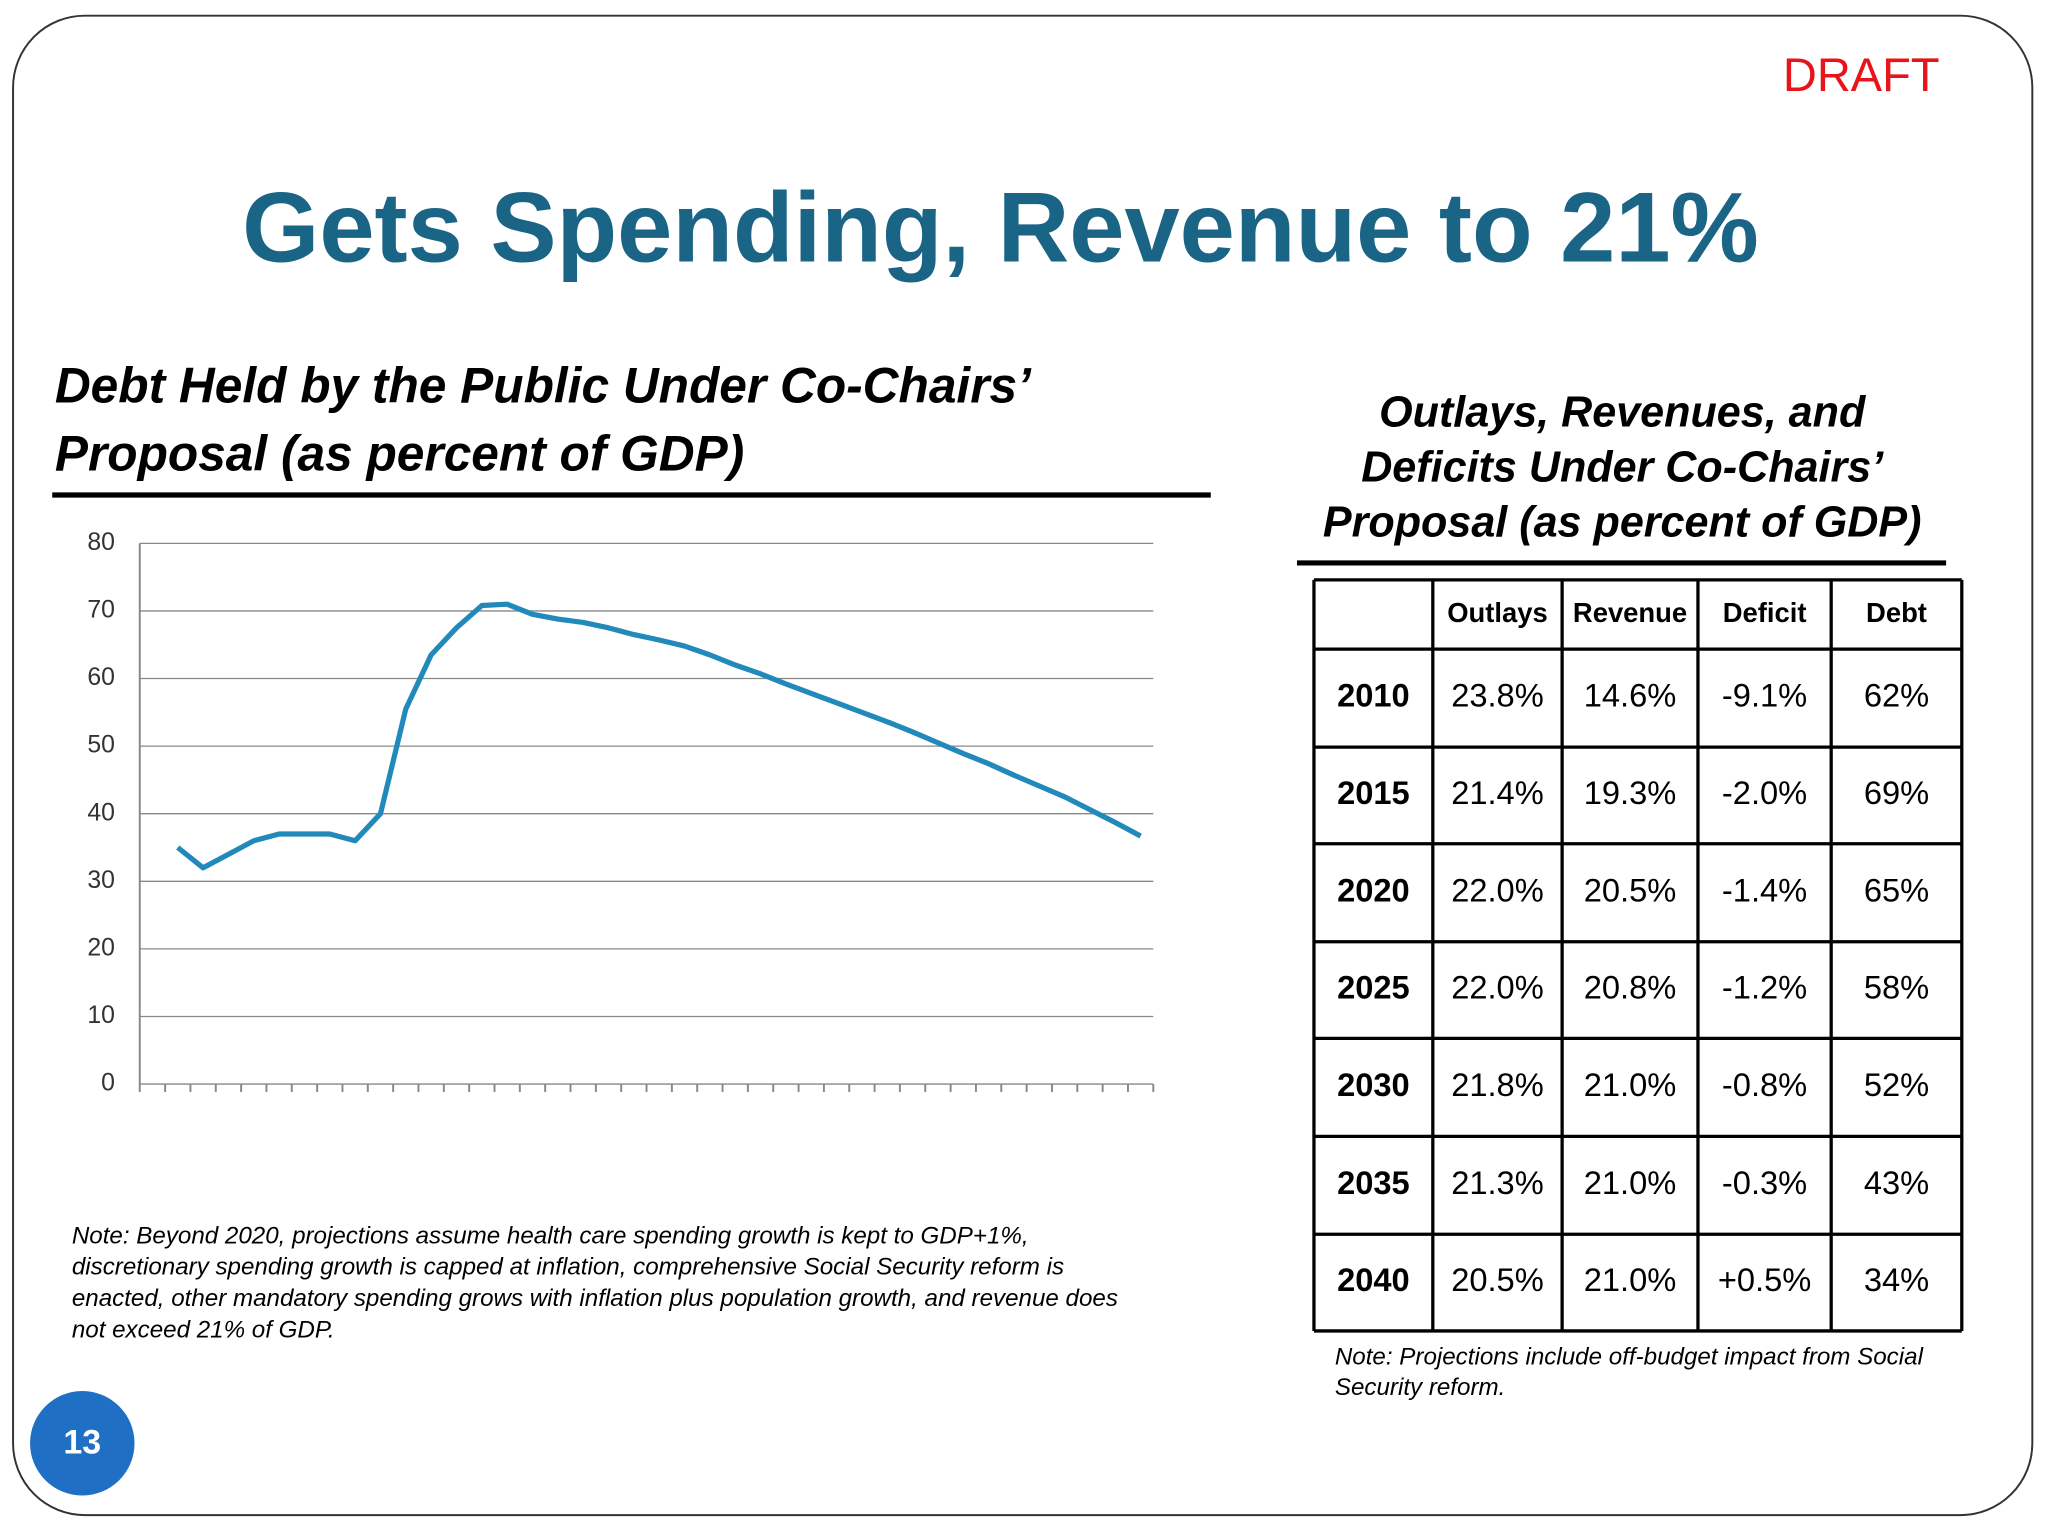 This screenshot has width=2048, height=1536. I want to click on y-tick-label: 20, so click(101, 947).